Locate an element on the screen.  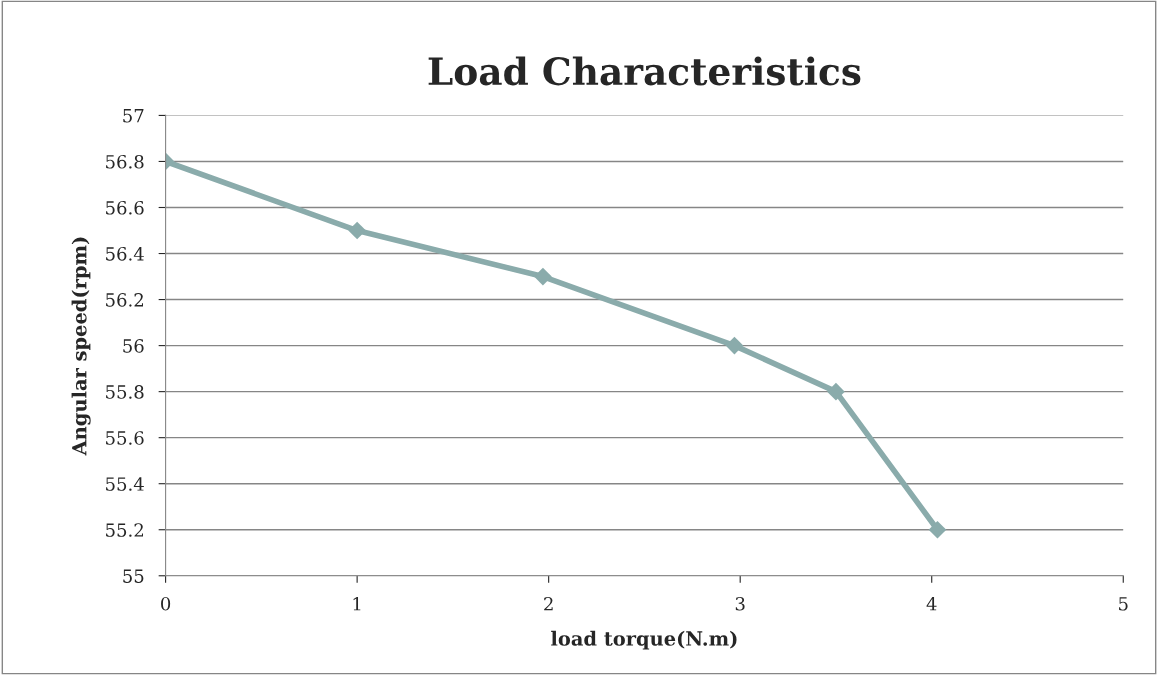
y-tick-label: 55 is located at coordinates (133, 576).